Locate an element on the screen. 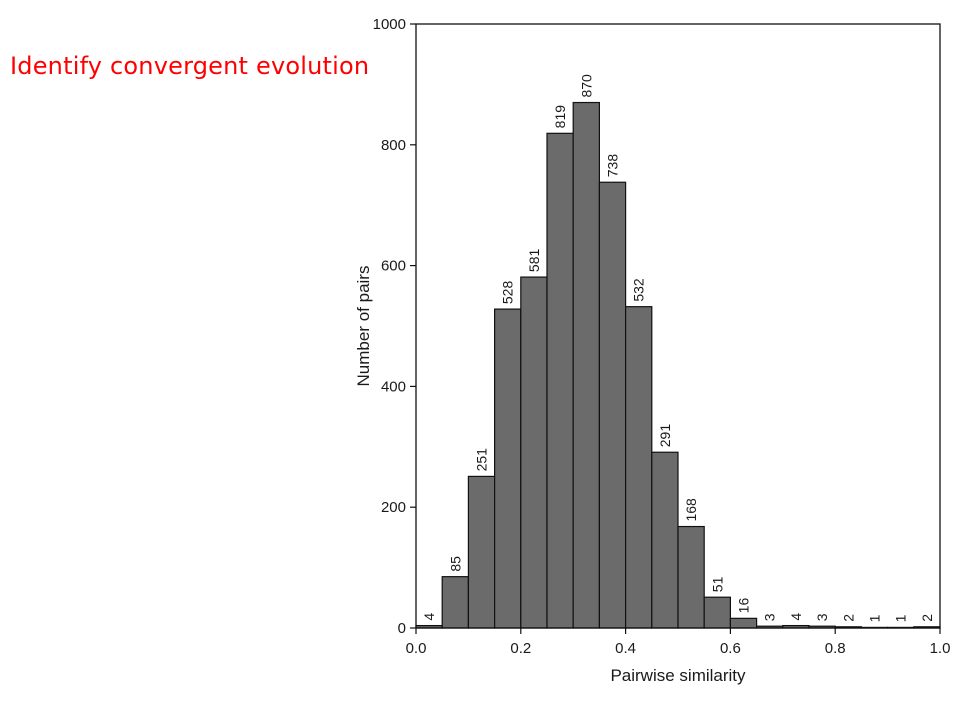  bar-value-label: 291 is located at coordinates (665, 436).